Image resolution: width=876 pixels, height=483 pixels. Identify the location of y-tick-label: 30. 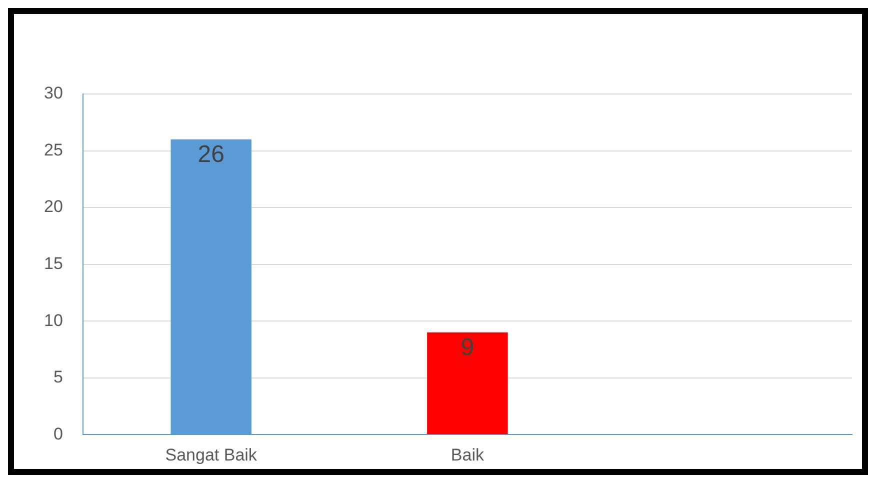
(53, 93).